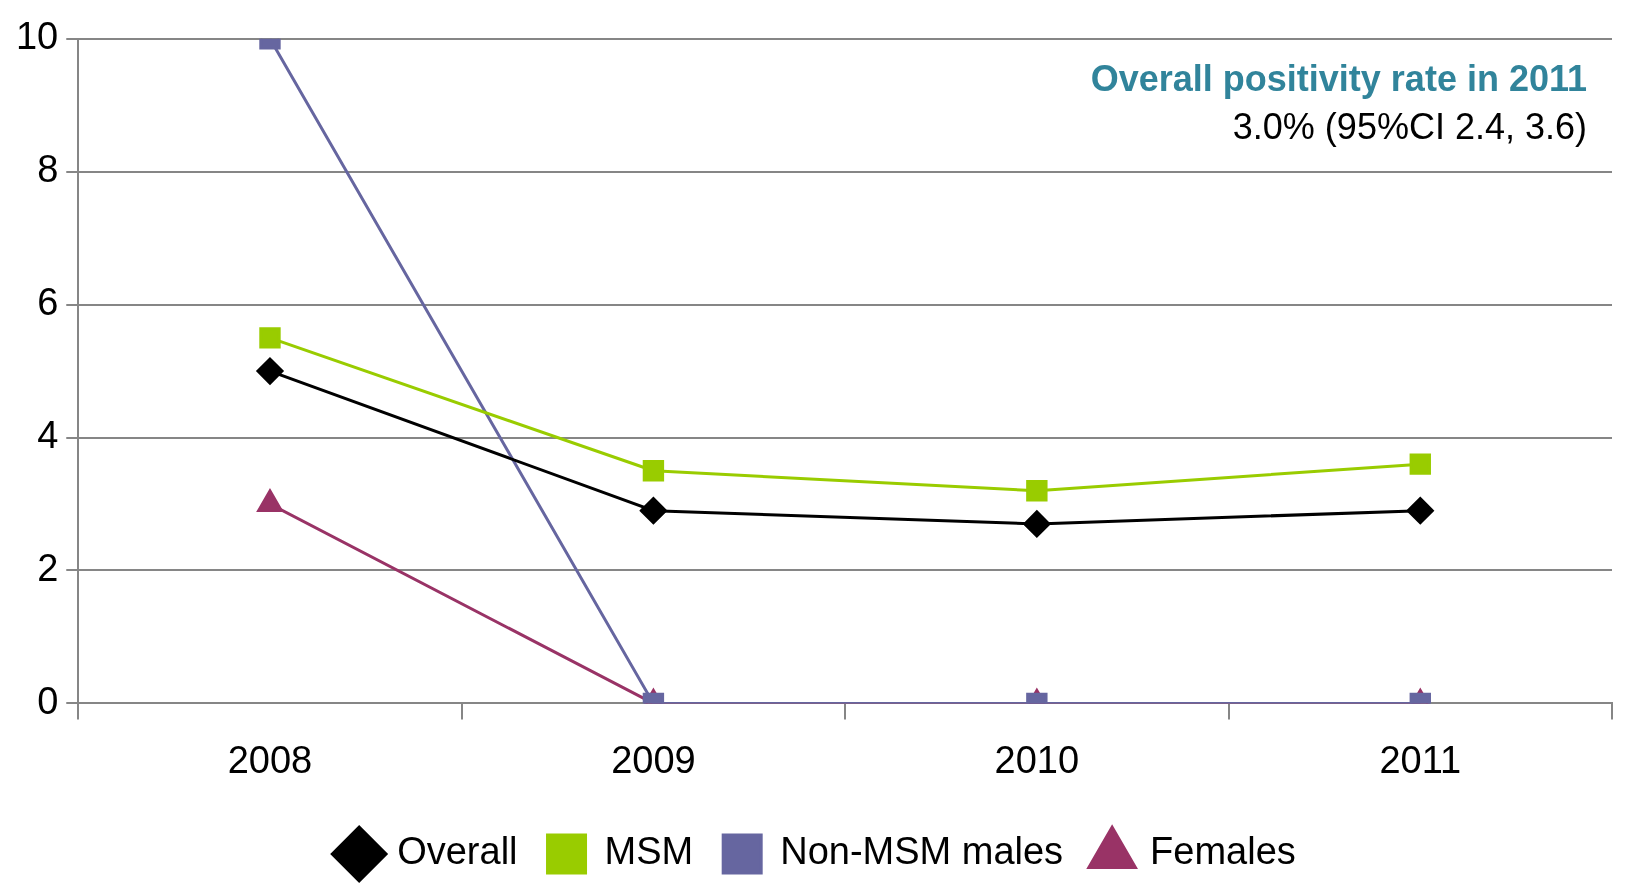 The image size is (1639, 895). What do you see at coordinates (653, 759) in the screenshot?
I see `x-tick-label: 2009` at bounding box center [653, 759].